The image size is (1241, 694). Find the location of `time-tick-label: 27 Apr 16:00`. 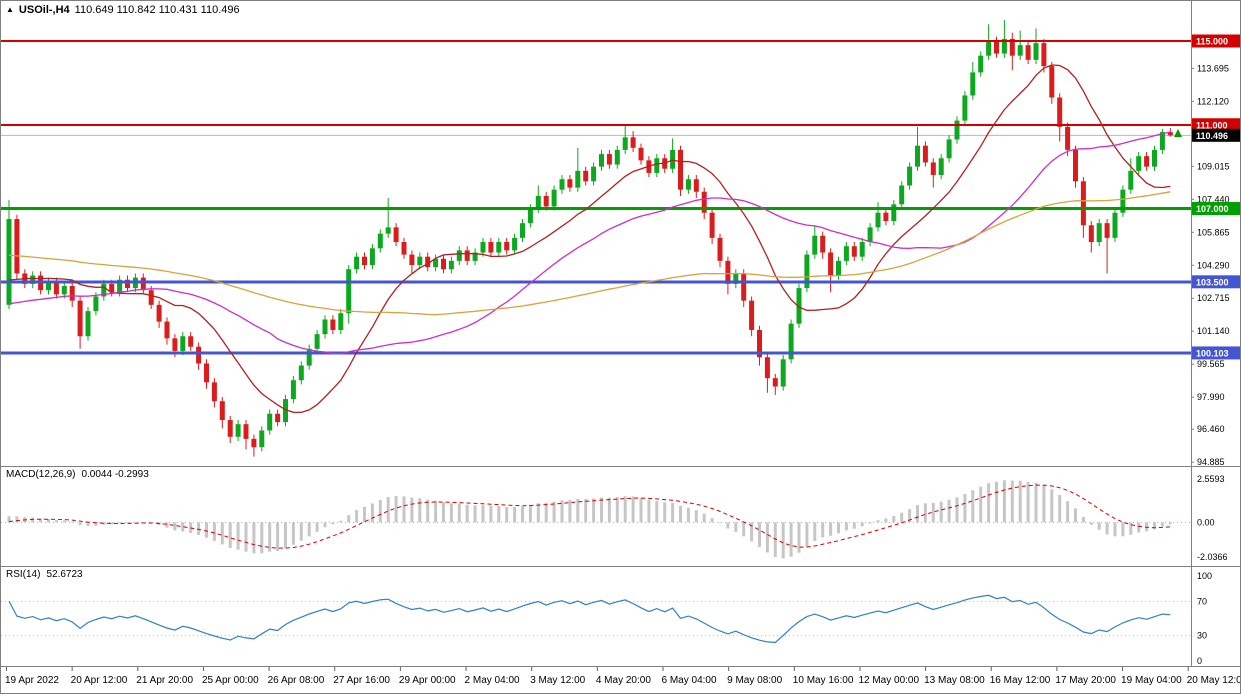

time-tick-label: 27 Apr 16:00 is located at coordinates (361, 680).